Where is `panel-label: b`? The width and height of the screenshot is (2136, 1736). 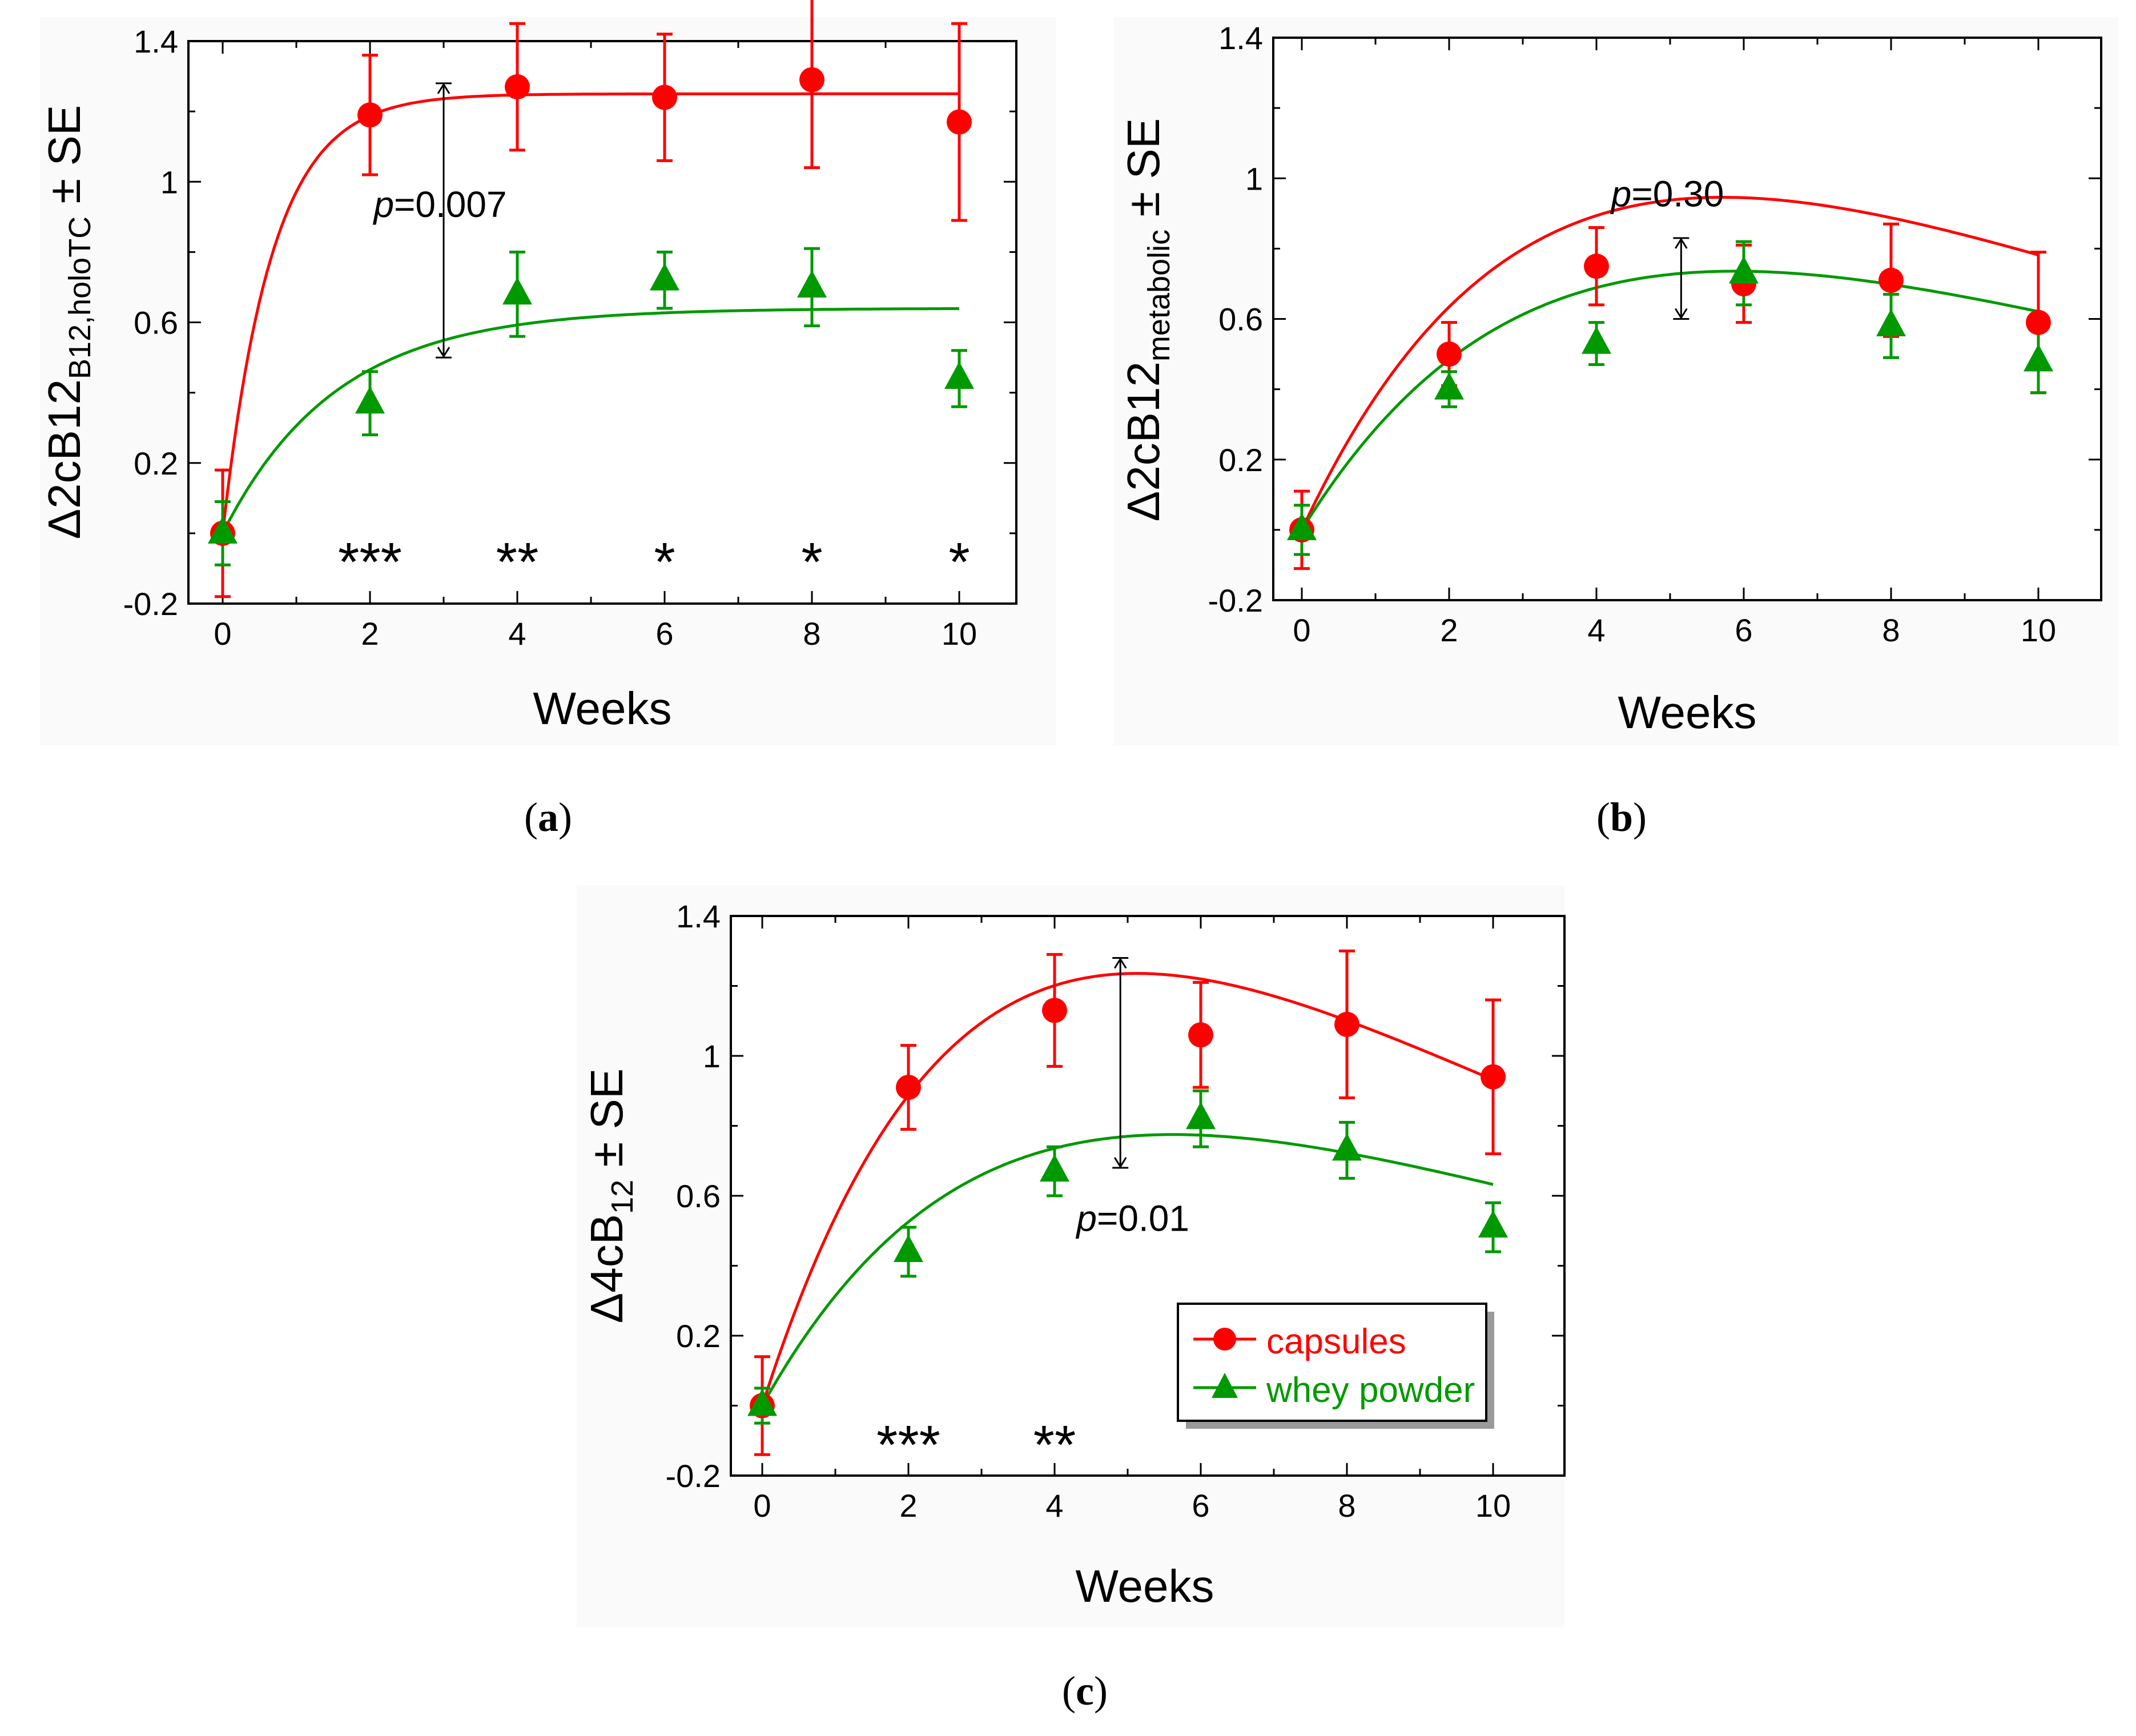
panel-label: b is located at coordinates (1621, 817).